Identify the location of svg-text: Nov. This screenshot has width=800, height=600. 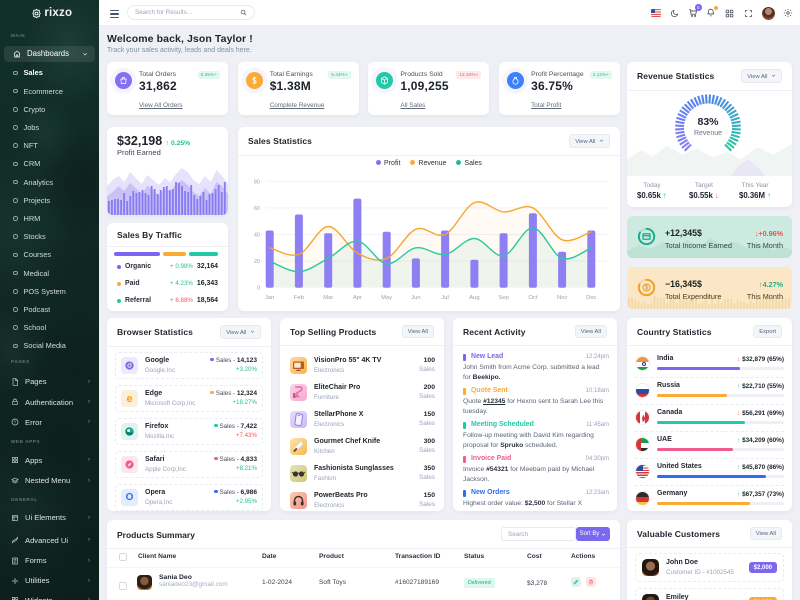
(562, 298).